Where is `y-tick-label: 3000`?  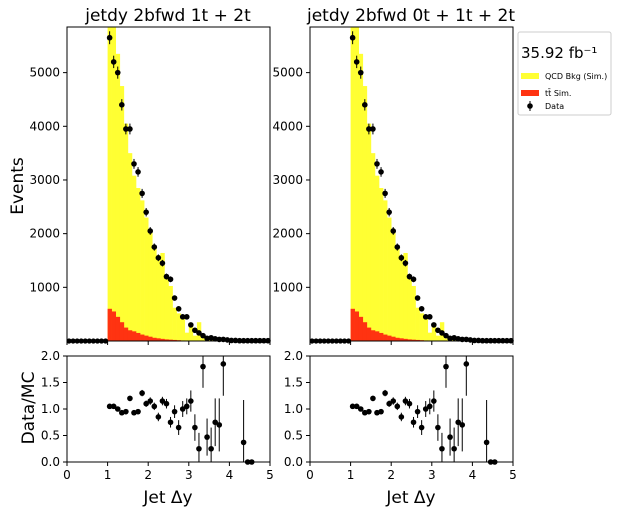 y-tick-label: 3000 is located at coordinates (44, 180).